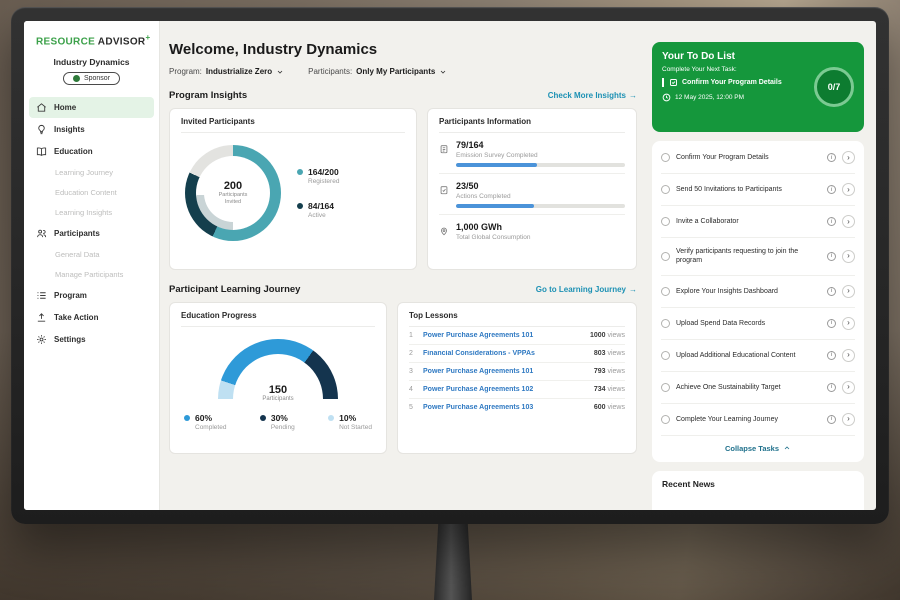  What do you see at coordinates (91, 108) in the screenshot?
I see `sidebar-item-home: Home` at bounding box center [91, 108].